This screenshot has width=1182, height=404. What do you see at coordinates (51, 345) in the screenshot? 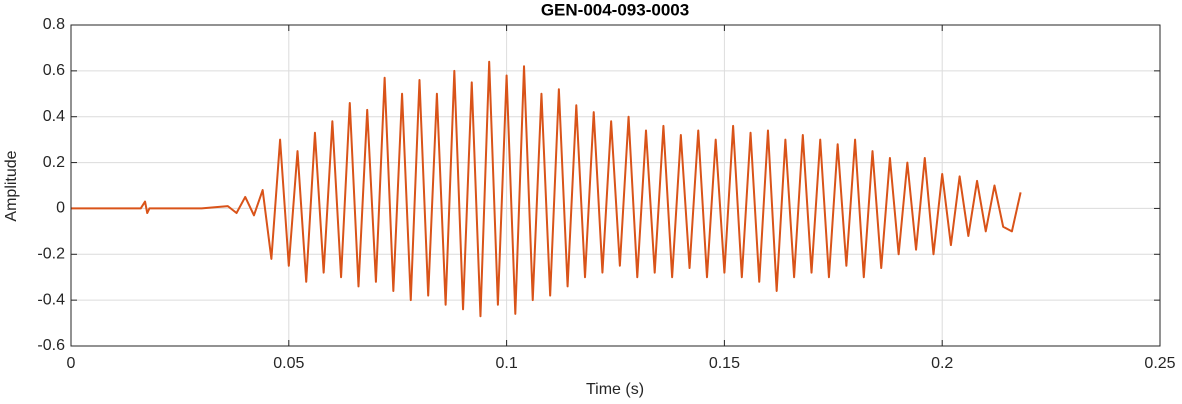
I see `y-tick-label: -0.6` at bounding box center [51, 345].